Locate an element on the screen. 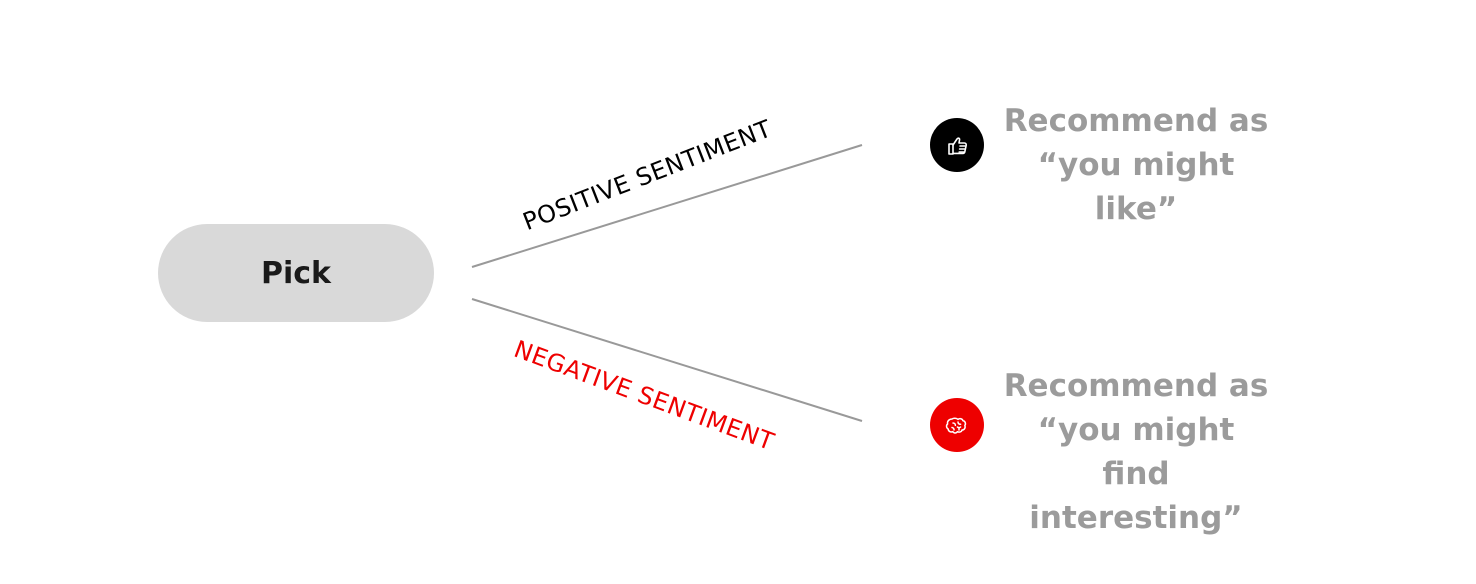 This screenshot has height=584, width=1476. pick-node: Pick is located at coordinates (296, 273).